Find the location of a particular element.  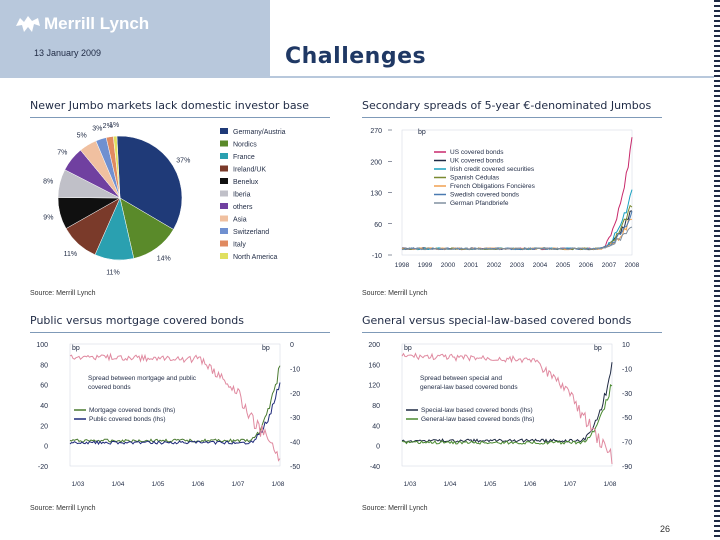

legend-entry: Asia is located at coordinates (240, 220).